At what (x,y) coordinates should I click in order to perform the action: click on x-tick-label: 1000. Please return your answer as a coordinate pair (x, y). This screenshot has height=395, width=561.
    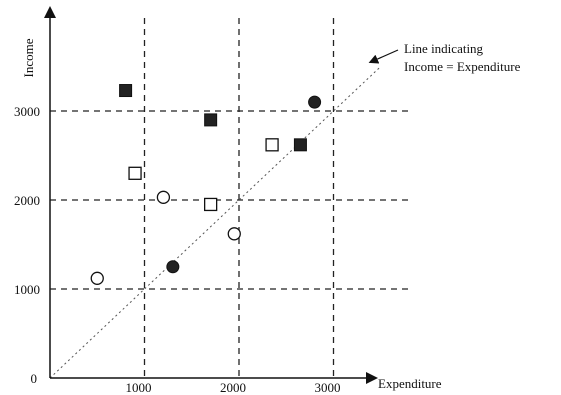
    Looking at the image, I should click on (139, 387).